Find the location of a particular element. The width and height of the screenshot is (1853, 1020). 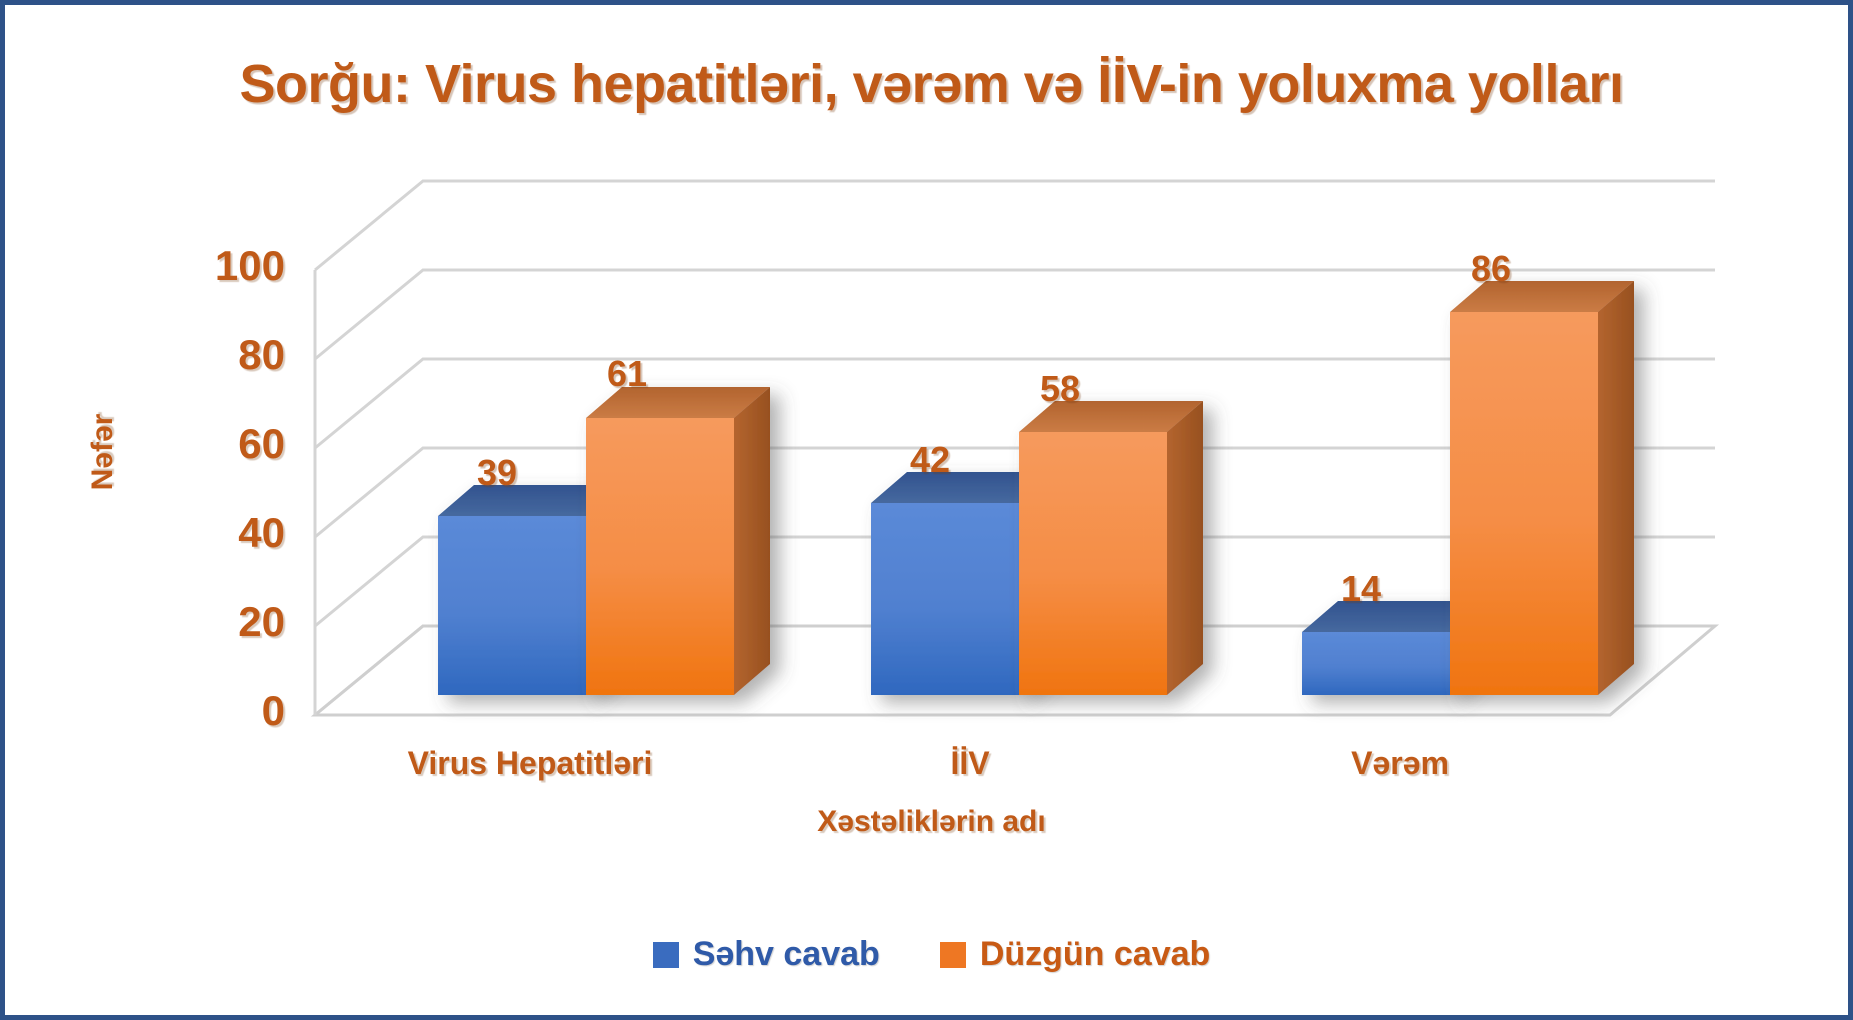

y-tick-20: 20 is located at coordinates (261, 621).